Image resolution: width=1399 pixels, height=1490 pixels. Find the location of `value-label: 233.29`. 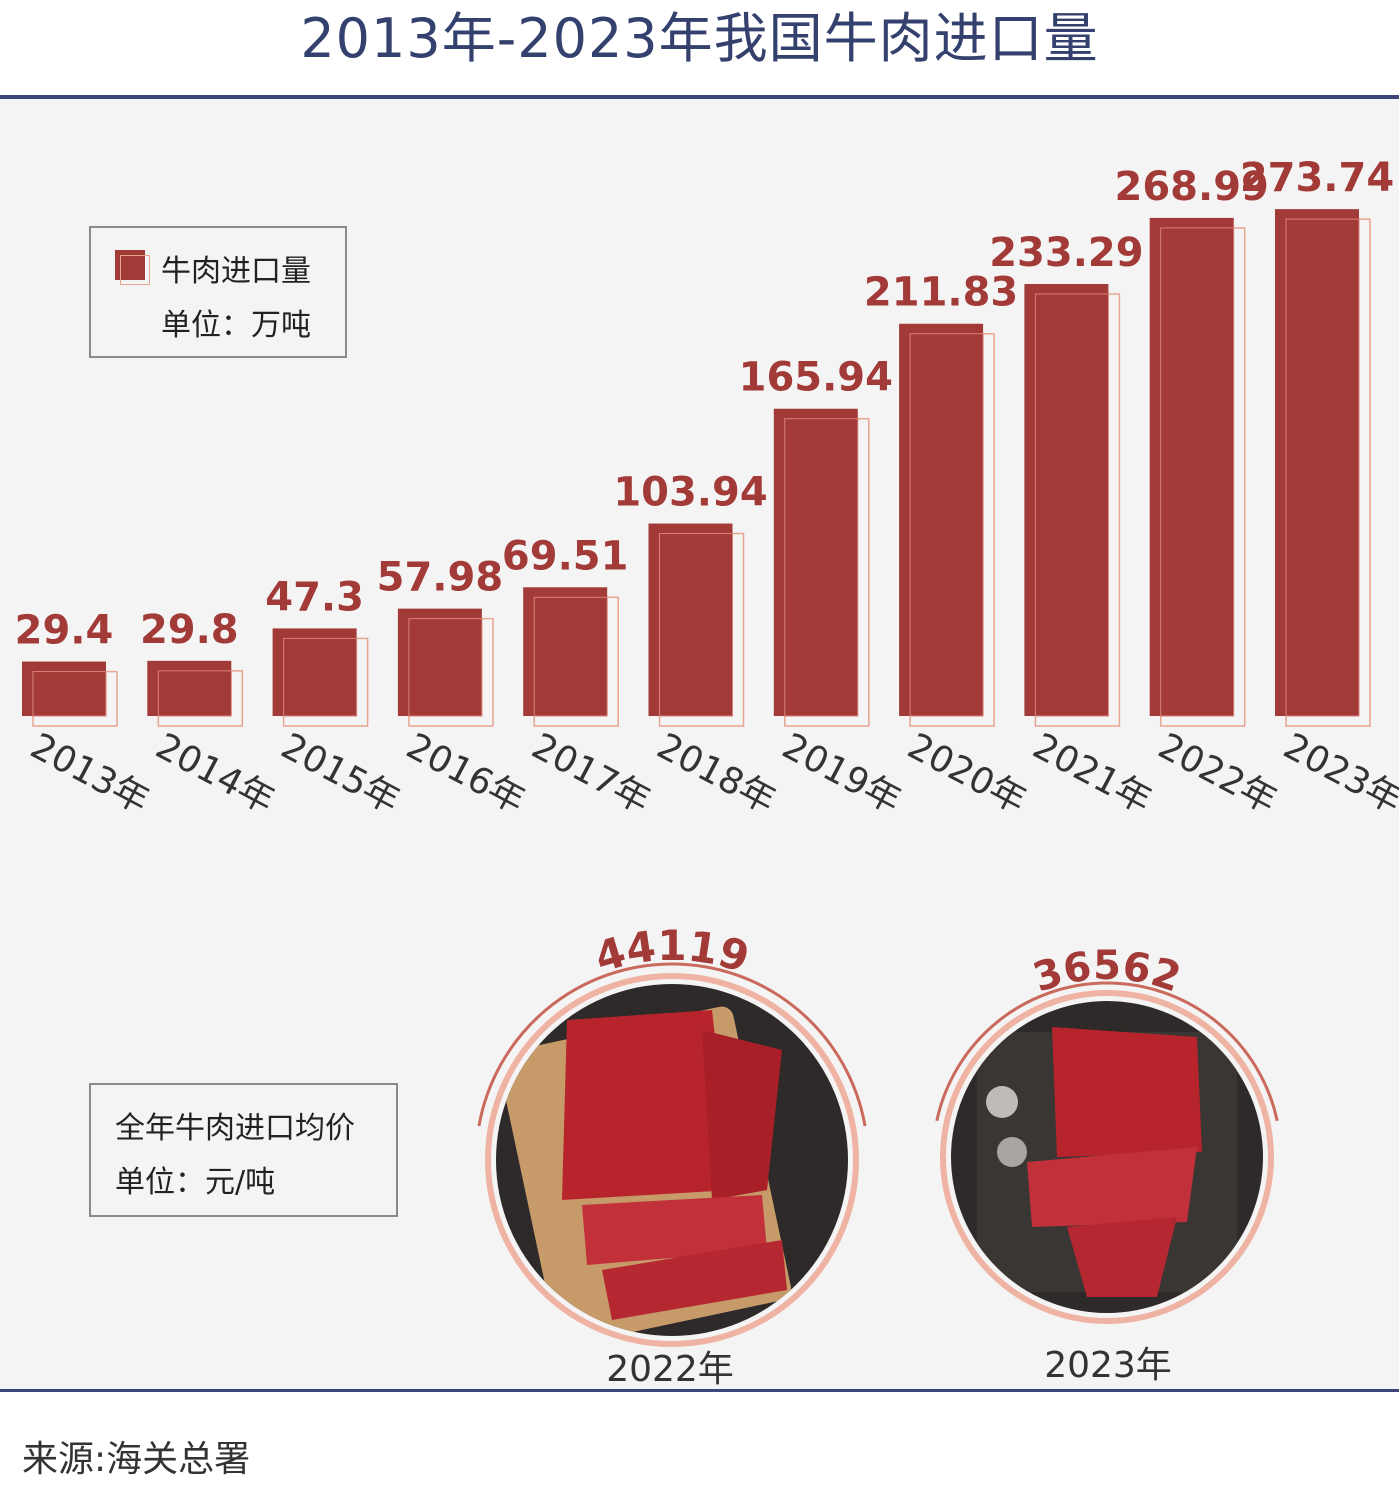

value-label: 233.29 is located at coordinates (1066, 253).